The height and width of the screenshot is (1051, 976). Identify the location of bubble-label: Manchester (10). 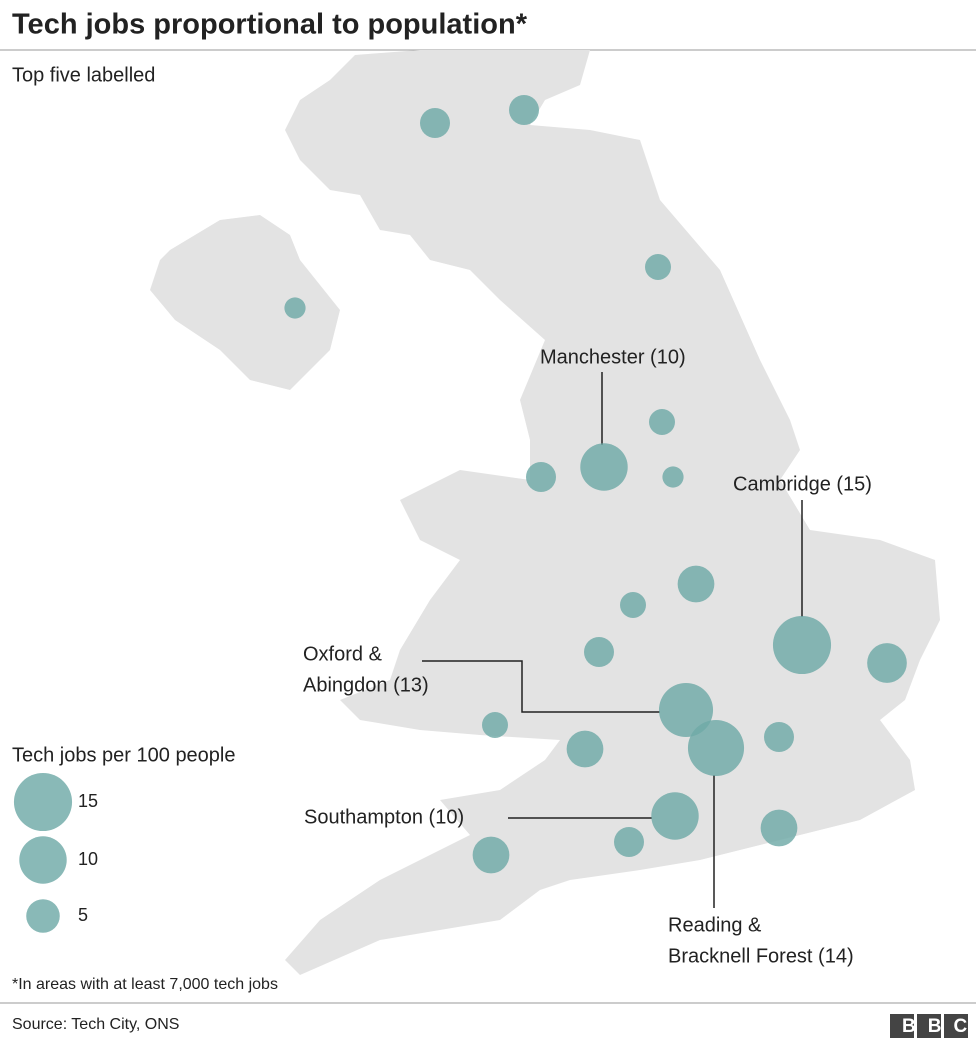
(613, 357).